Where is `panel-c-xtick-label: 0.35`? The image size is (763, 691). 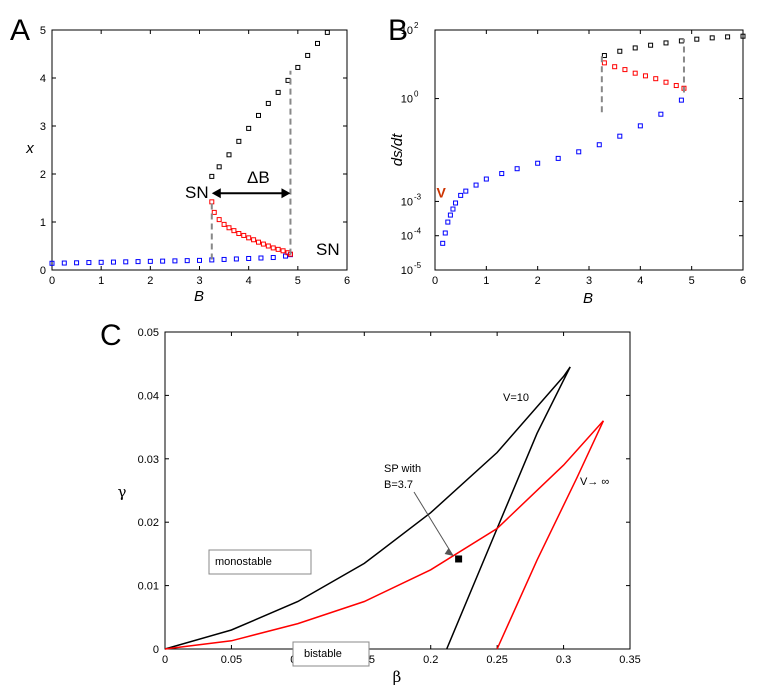 panel-c-xtick-label: 0.35 is located at coordinates (629, 660).